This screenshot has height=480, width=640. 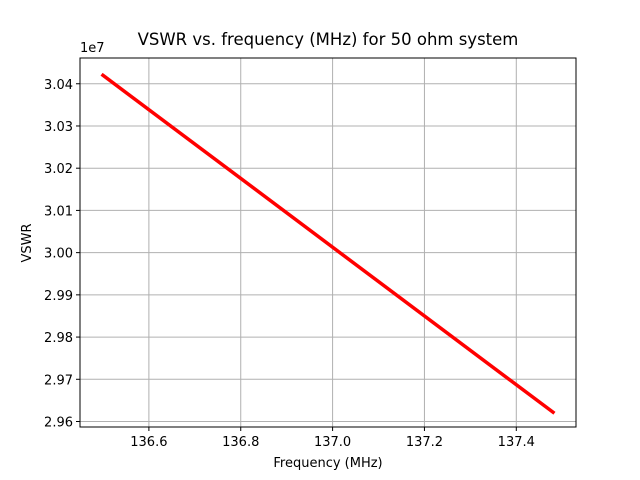 What do you see at coordinates (27, 242) in the screenshot?
I see `y-axis-label: VSWR` at bounding box center [27, 242].